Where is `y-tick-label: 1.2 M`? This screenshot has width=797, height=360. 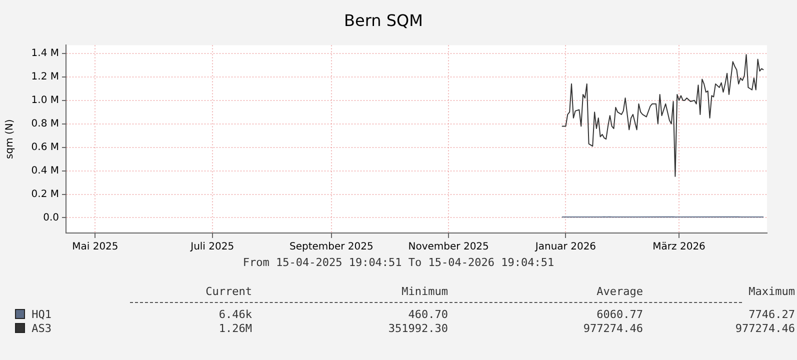
y-tick-label: 1.2 M is located at coordinates (45, 76).